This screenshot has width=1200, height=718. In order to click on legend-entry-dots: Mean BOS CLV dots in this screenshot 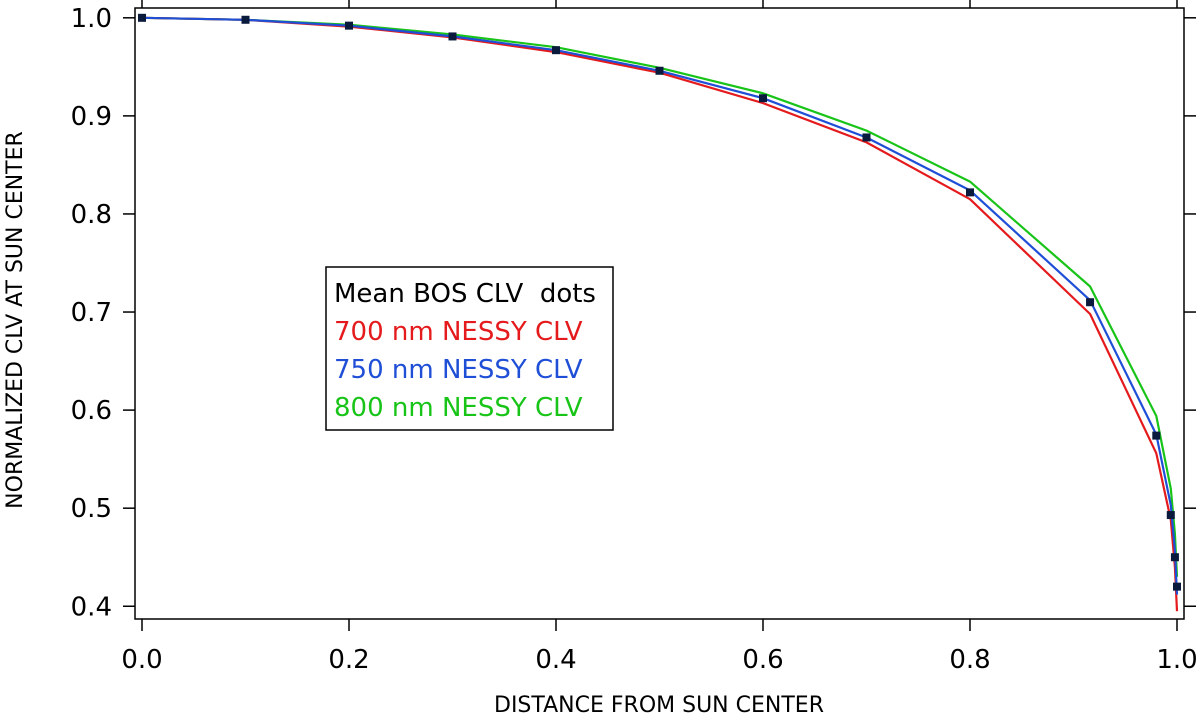, I will do `click(465, 294)`.